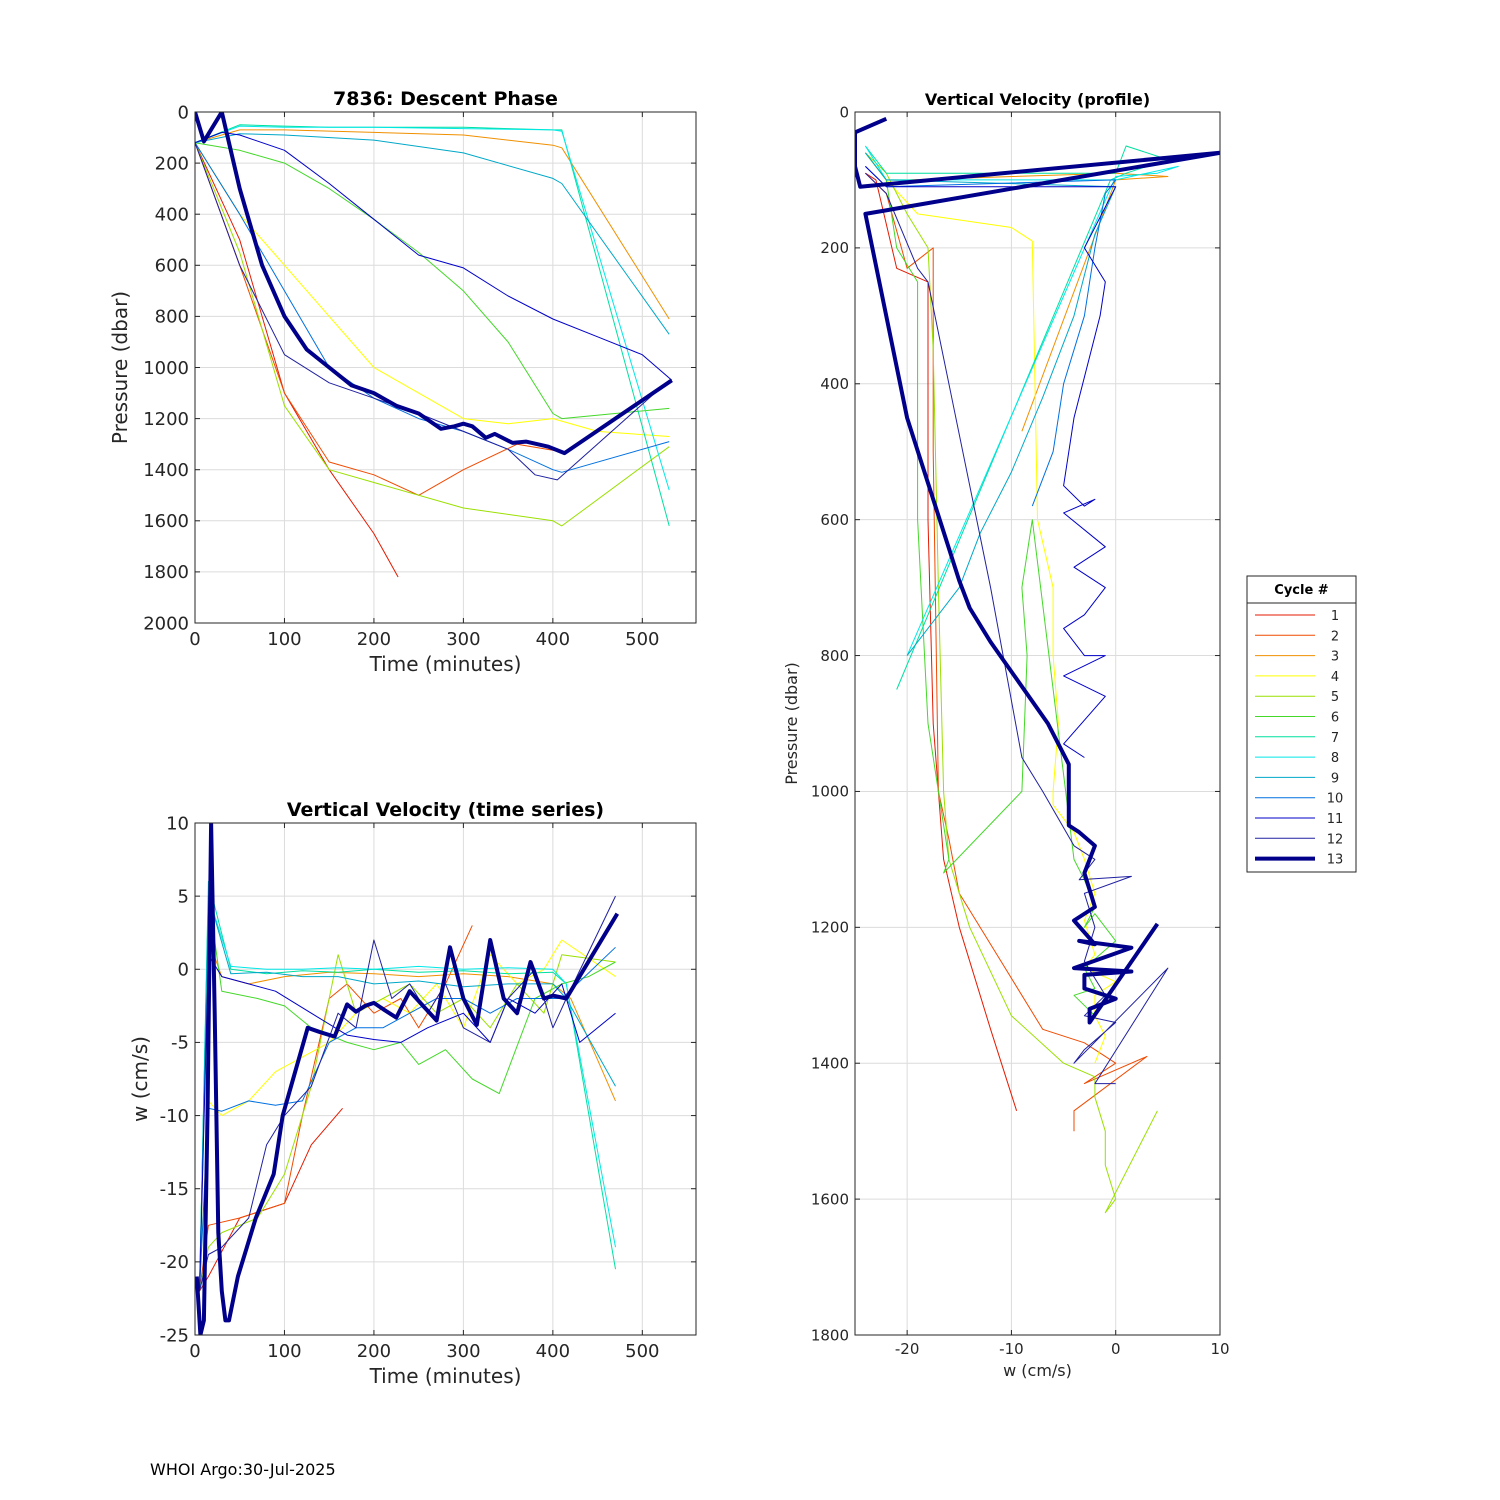  Describe the element at coordinates (1335, 616) in the screenshot. I see `legend-entry-label: 1` at that location.